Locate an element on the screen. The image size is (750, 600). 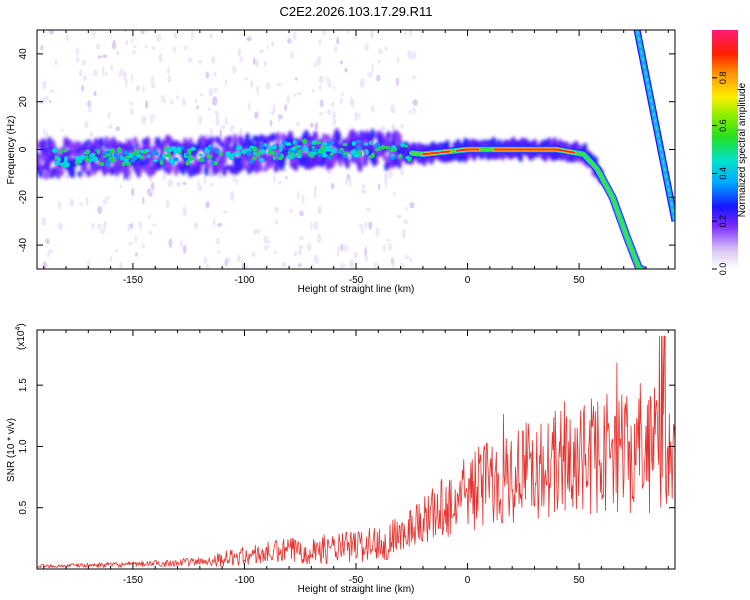
ridge-green is located at coordinates (527, 208).